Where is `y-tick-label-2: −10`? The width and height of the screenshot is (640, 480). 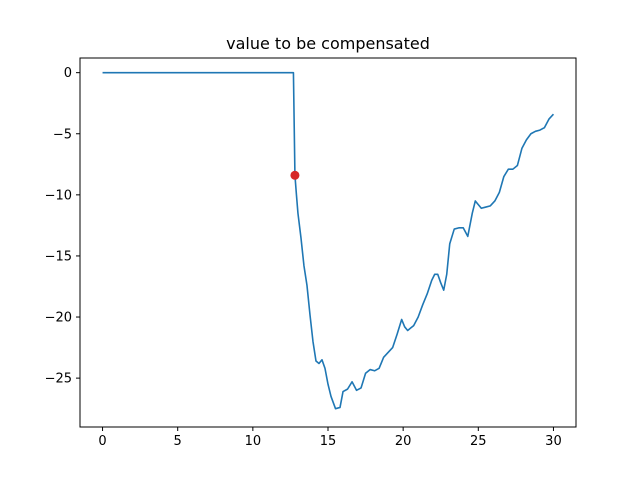 y-tick-label-2: −10 is located at coordinates (58, 195).